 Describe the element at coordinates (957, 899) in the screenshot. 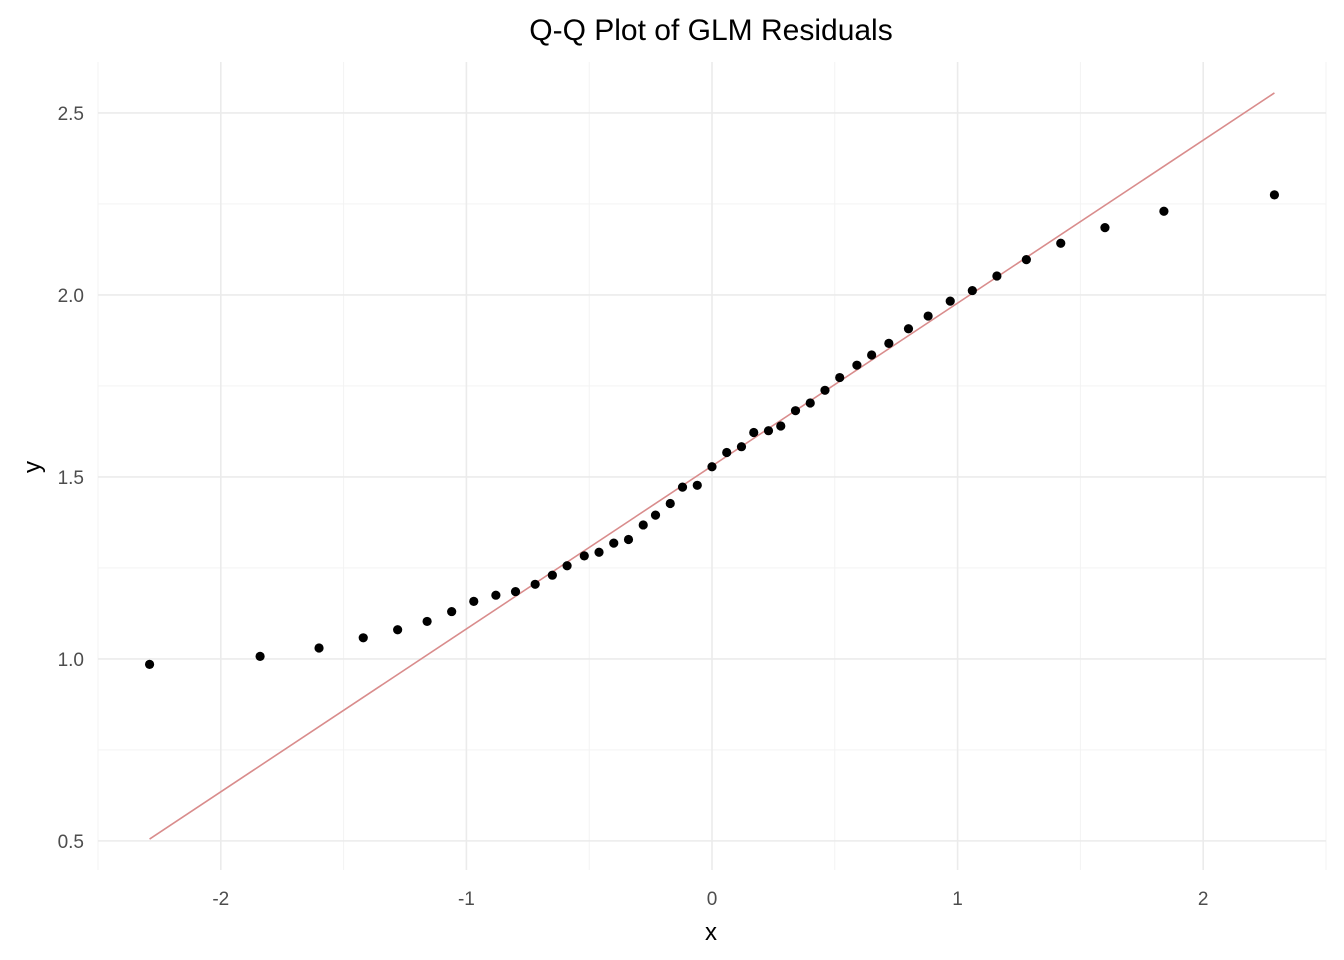

I see `x-tick-label: 1` at that location.